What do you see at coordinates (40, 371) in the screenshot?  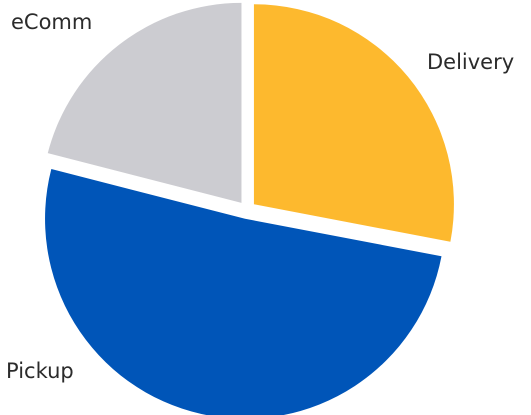 I see `slice-label-pickup: Pickup` at bounding box center [40, 371].